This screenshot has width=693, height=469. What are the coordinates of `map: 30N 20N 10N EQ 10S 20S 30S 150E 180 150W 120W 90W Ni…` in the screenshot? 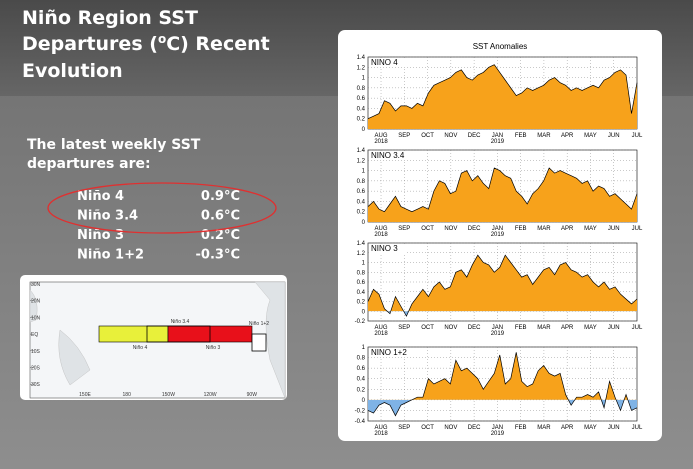 It's located at (149, 340).